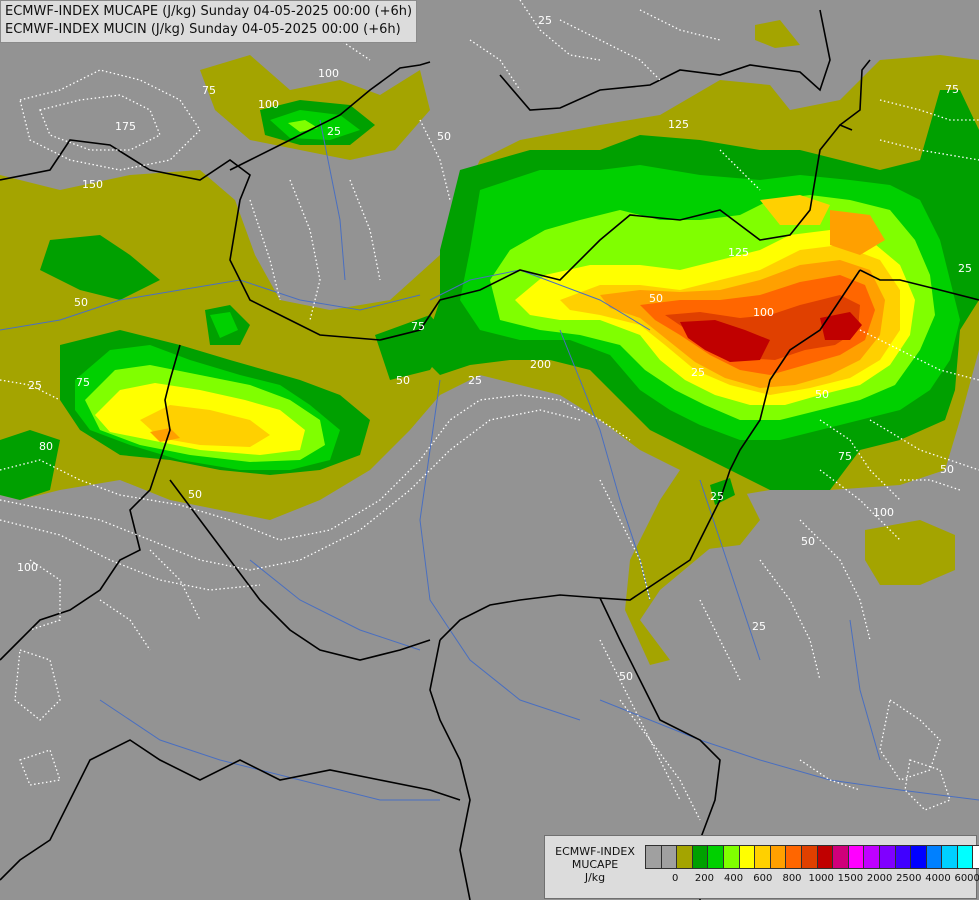 The height and width of the screenshot is (900, 979). Describe the element at coordinates (909, 878) in the screenshot. I see `legend-tick: 2500` at that location.